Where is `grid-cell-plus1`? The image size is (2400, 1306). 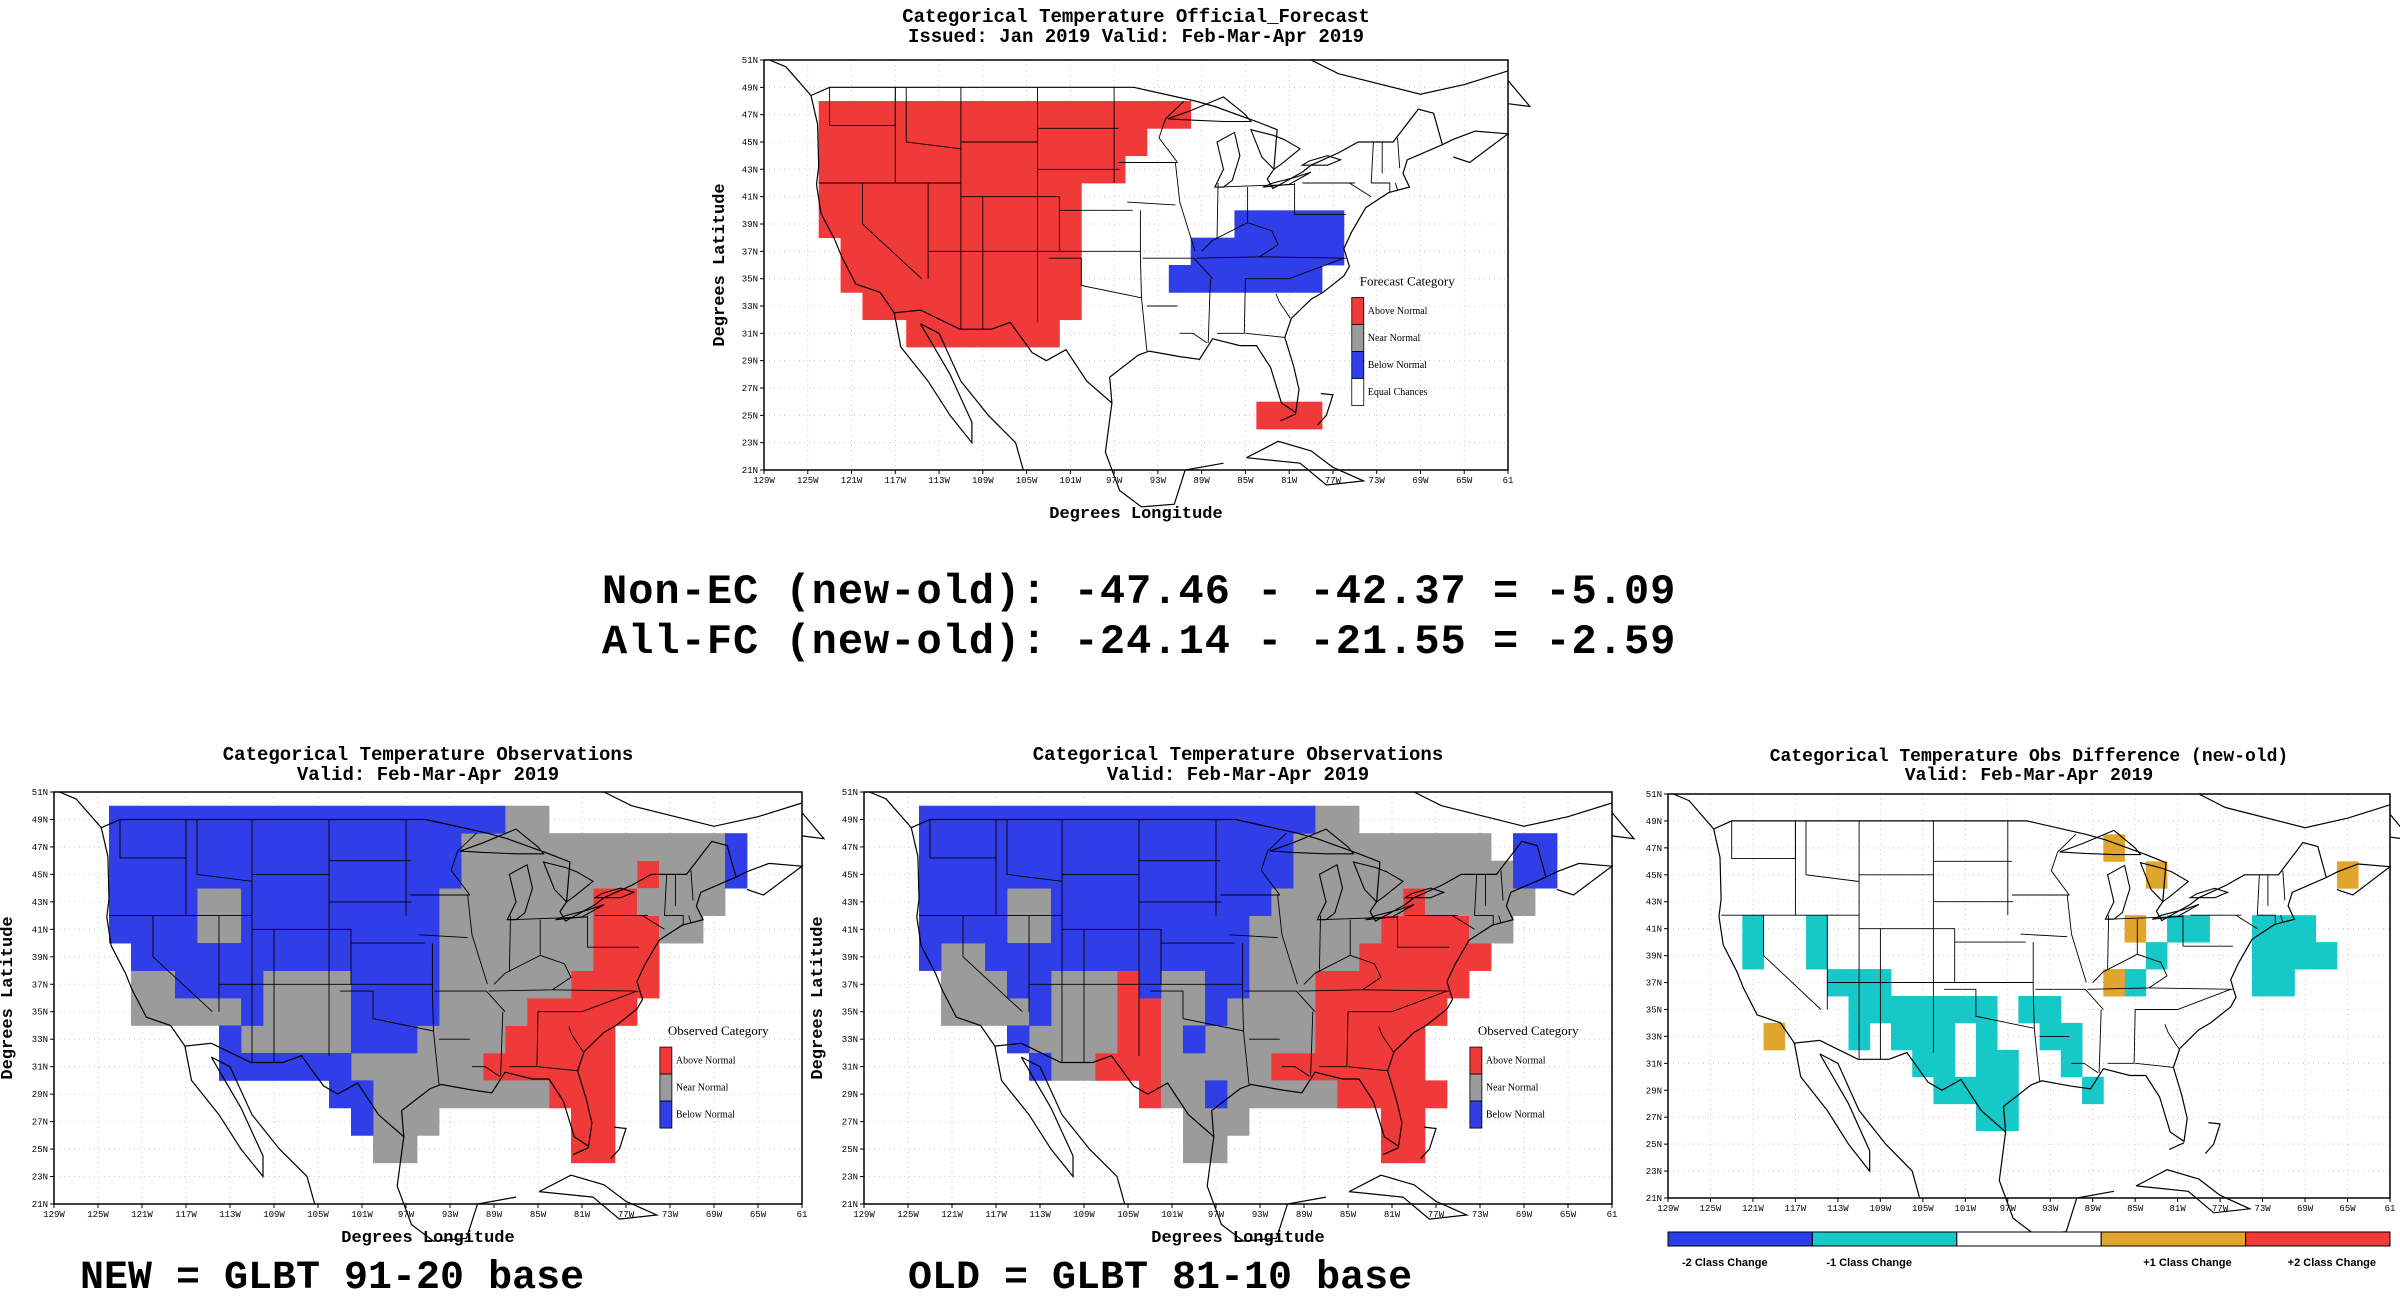
grid-cell-plus1 is located at coordinates (2135, 929).